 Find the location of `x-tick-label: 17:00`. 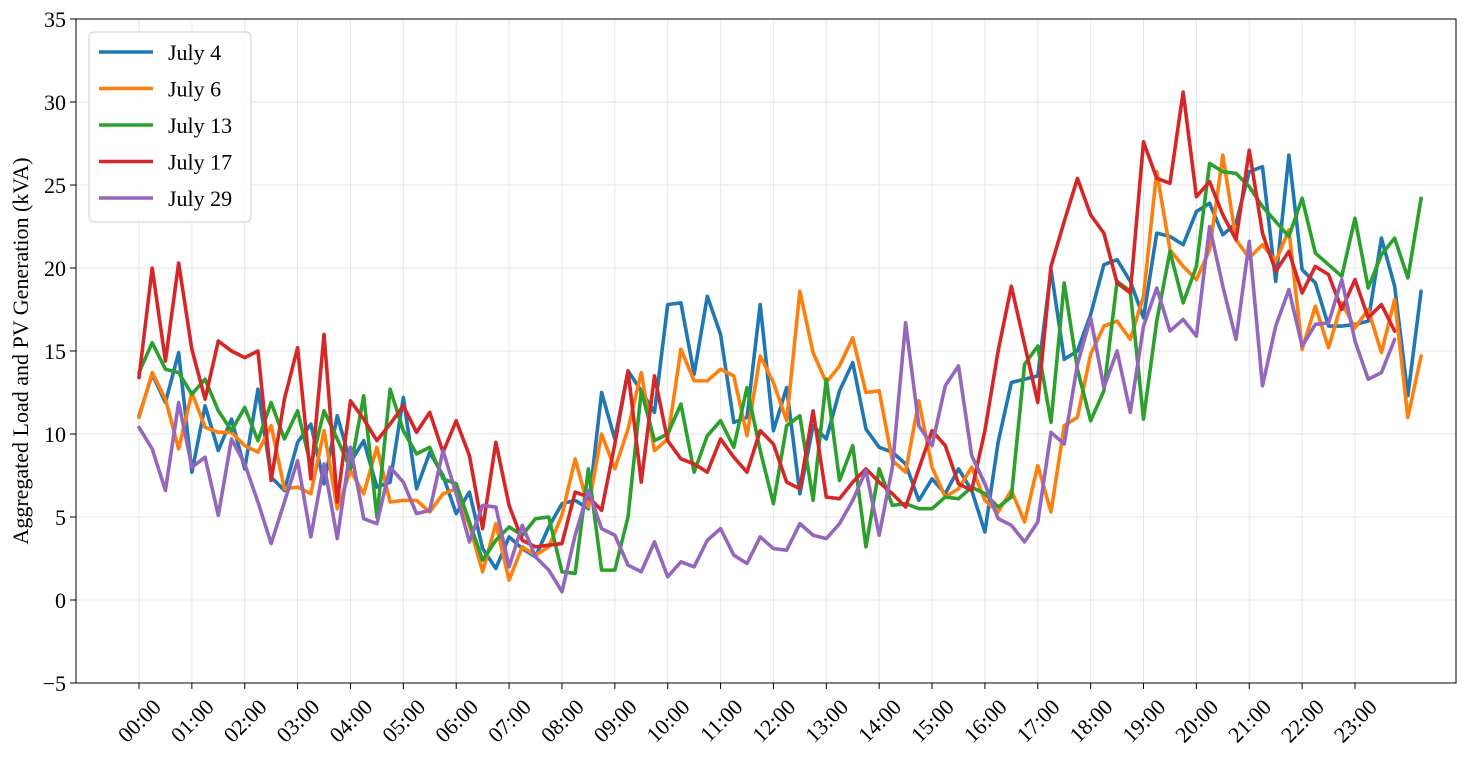

x-tick-label: 17:00 is located at coordinates (1038, 720).